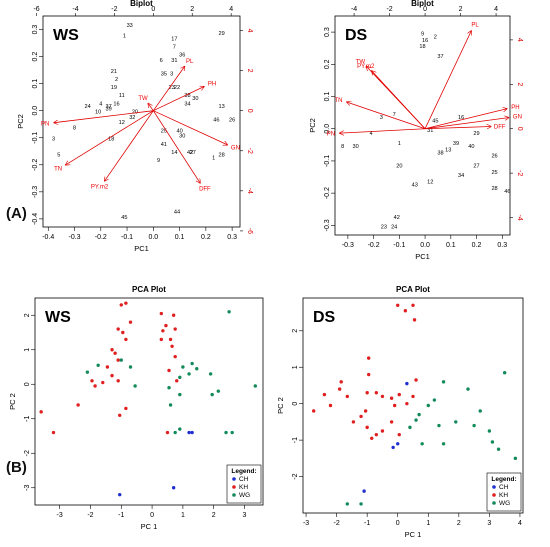 The image size is (550, 547). Describe the element at coordinates (205, 190) in the screenshot. I see `loading-label: DFF` at that location.